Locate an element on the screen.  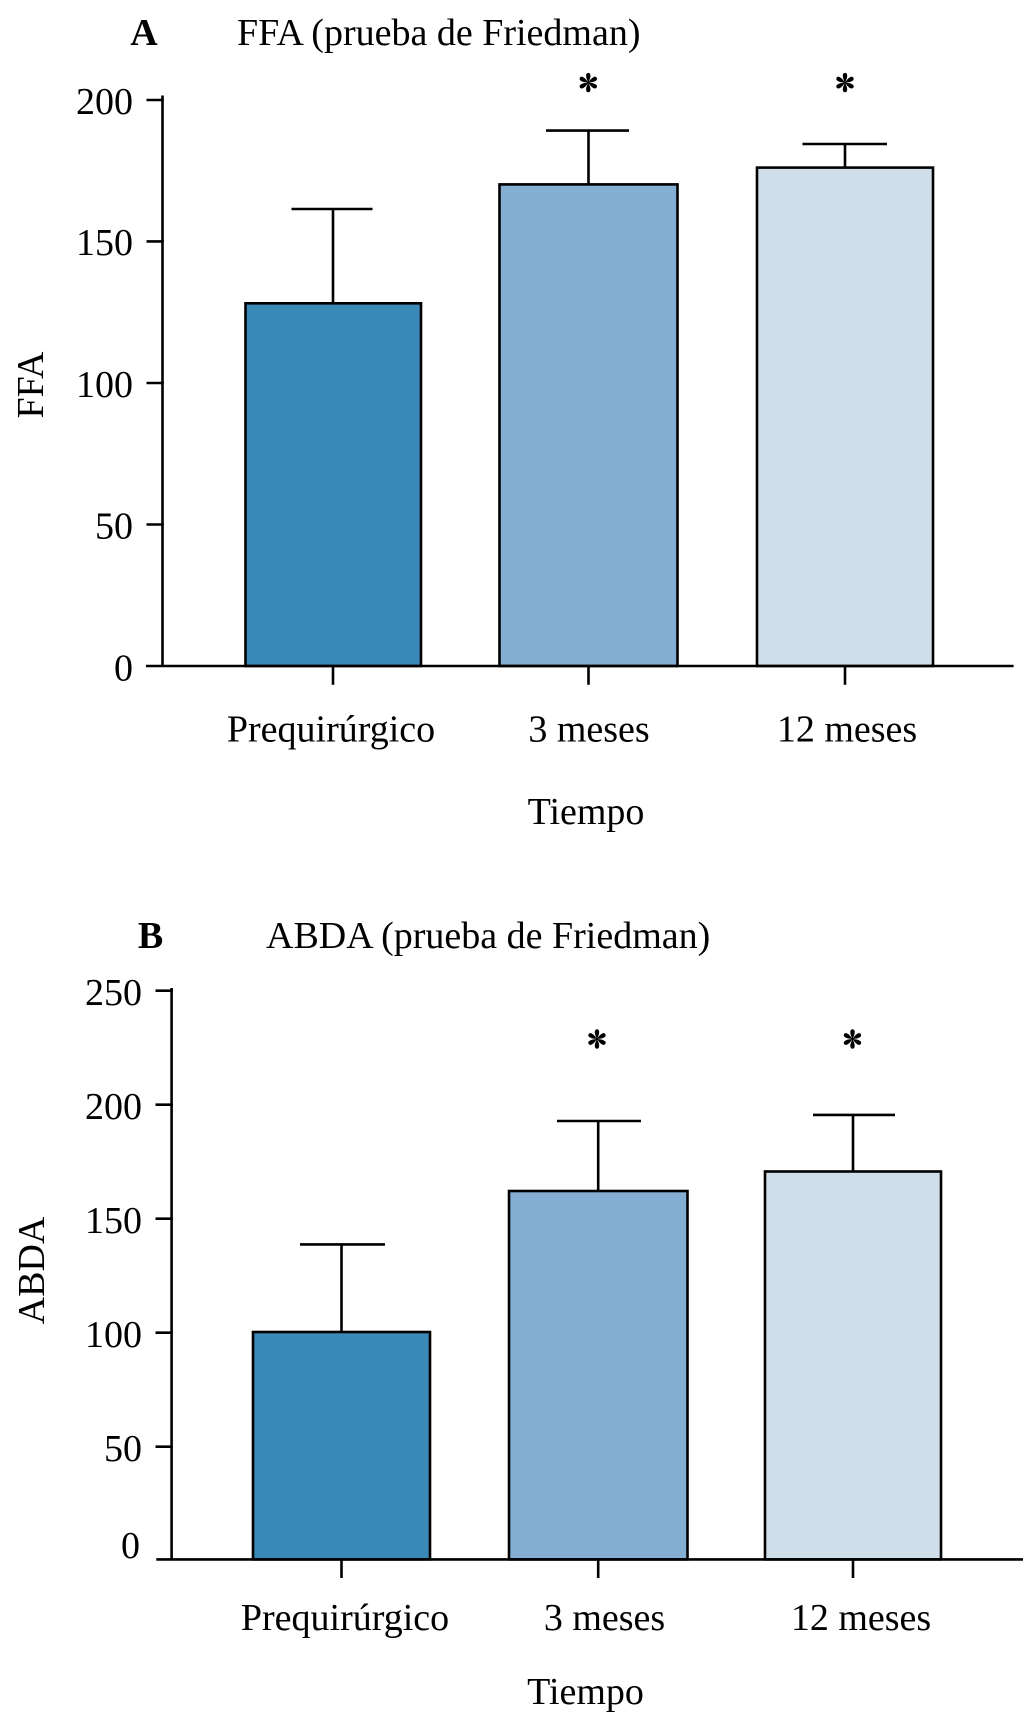
svg-text: B is located at coordinates (150, 936).